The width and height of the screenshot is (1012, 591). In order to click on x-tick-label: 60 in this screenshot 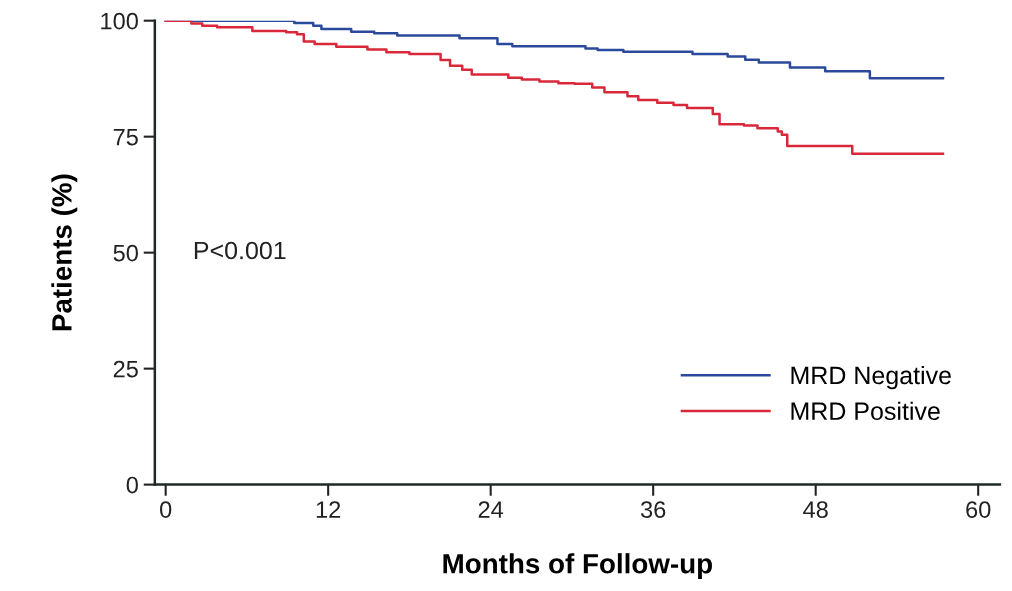, I will do `click(978, 509)`.